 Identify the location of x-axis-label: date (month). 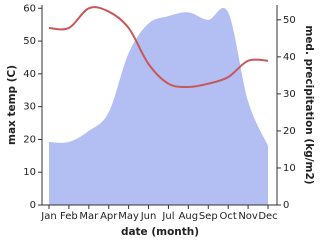
(160, 232).